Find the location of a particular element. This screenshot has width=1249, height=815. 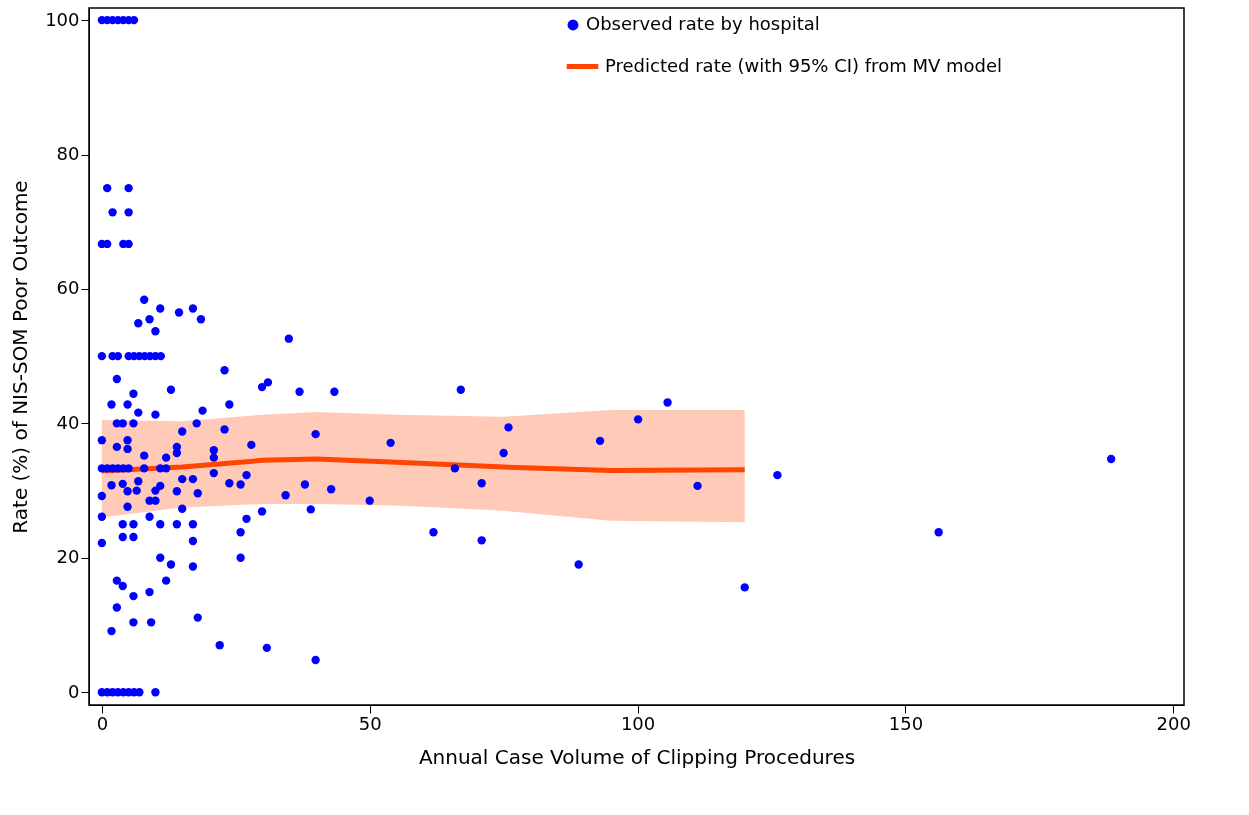

y-tick-label: 40 is located at coordinates (68, 422).